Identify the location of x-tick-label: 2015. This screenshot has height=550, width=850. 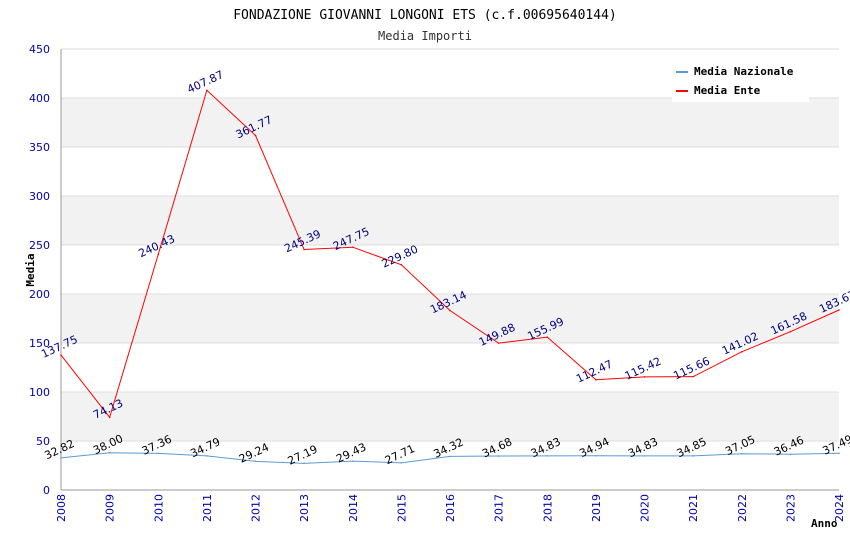
(401, 508).